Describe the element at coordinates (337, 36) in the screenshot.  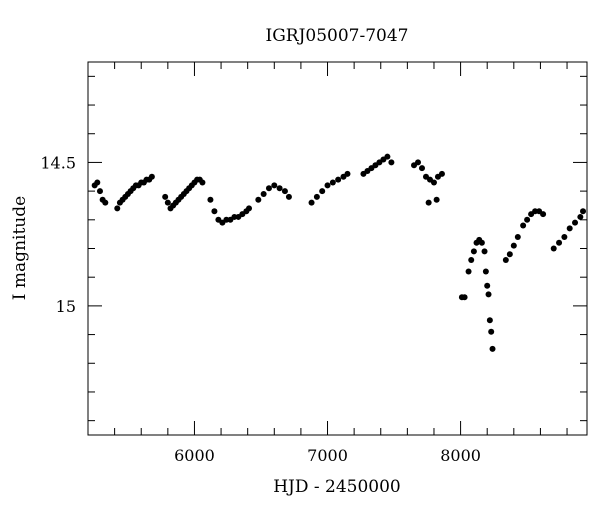
I see `chart-title: IGRJ05007-7047` at that location.